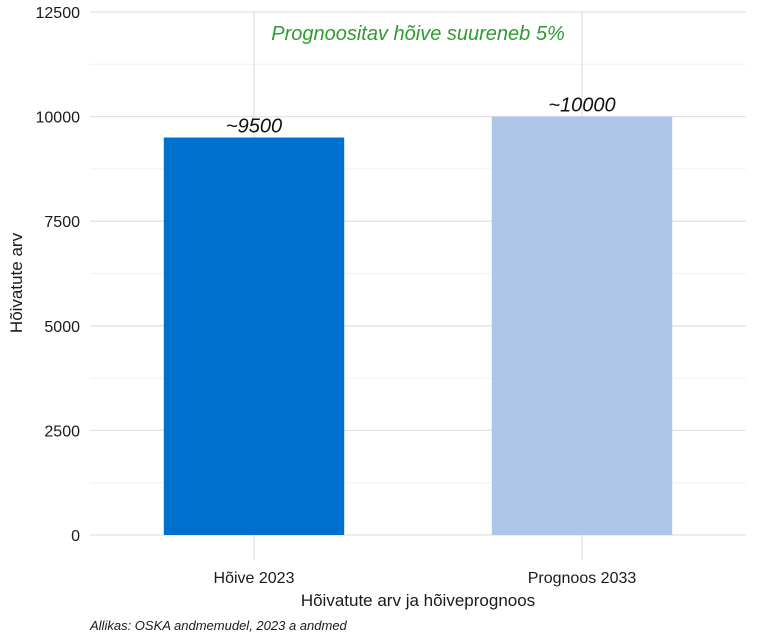 Image resolution: width=768 pixels, height=640 pixels. What do you see at coordinates (425, 578) in the screenshot?
I see `x-axis-ticks: Hõive 2023 Prognoos 2033` at bounding box center [425, 578].